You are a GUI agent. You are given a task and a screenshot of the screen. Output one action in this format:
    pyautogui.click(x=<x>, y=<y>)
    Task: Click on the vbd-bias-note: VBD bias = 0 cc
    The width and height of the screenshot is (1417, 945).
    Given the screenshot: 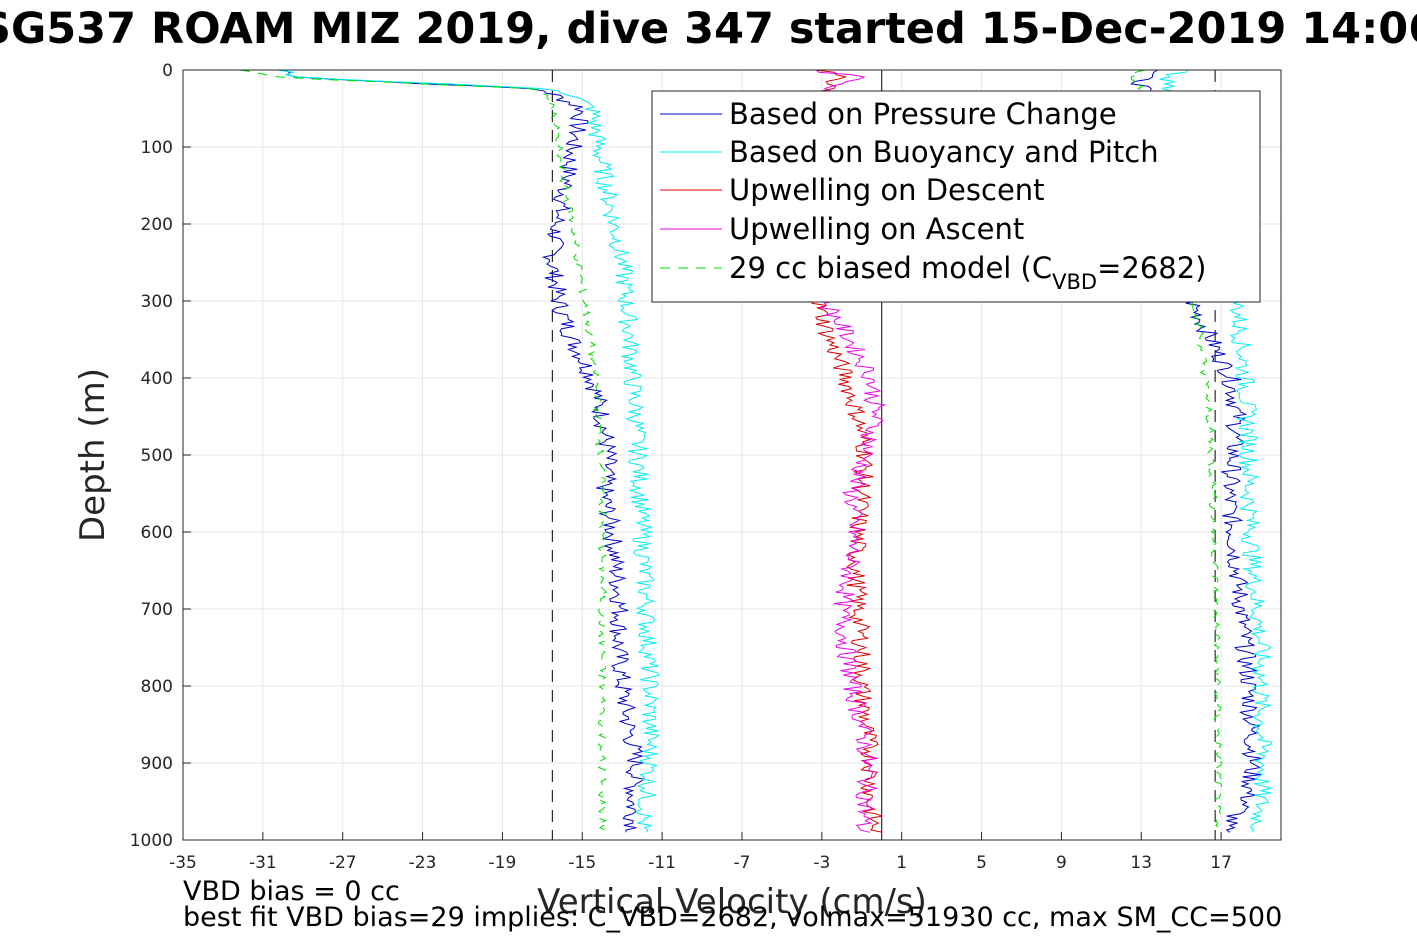 What is the action you would take?
    pyautogui.click(x=291, y=891)
    